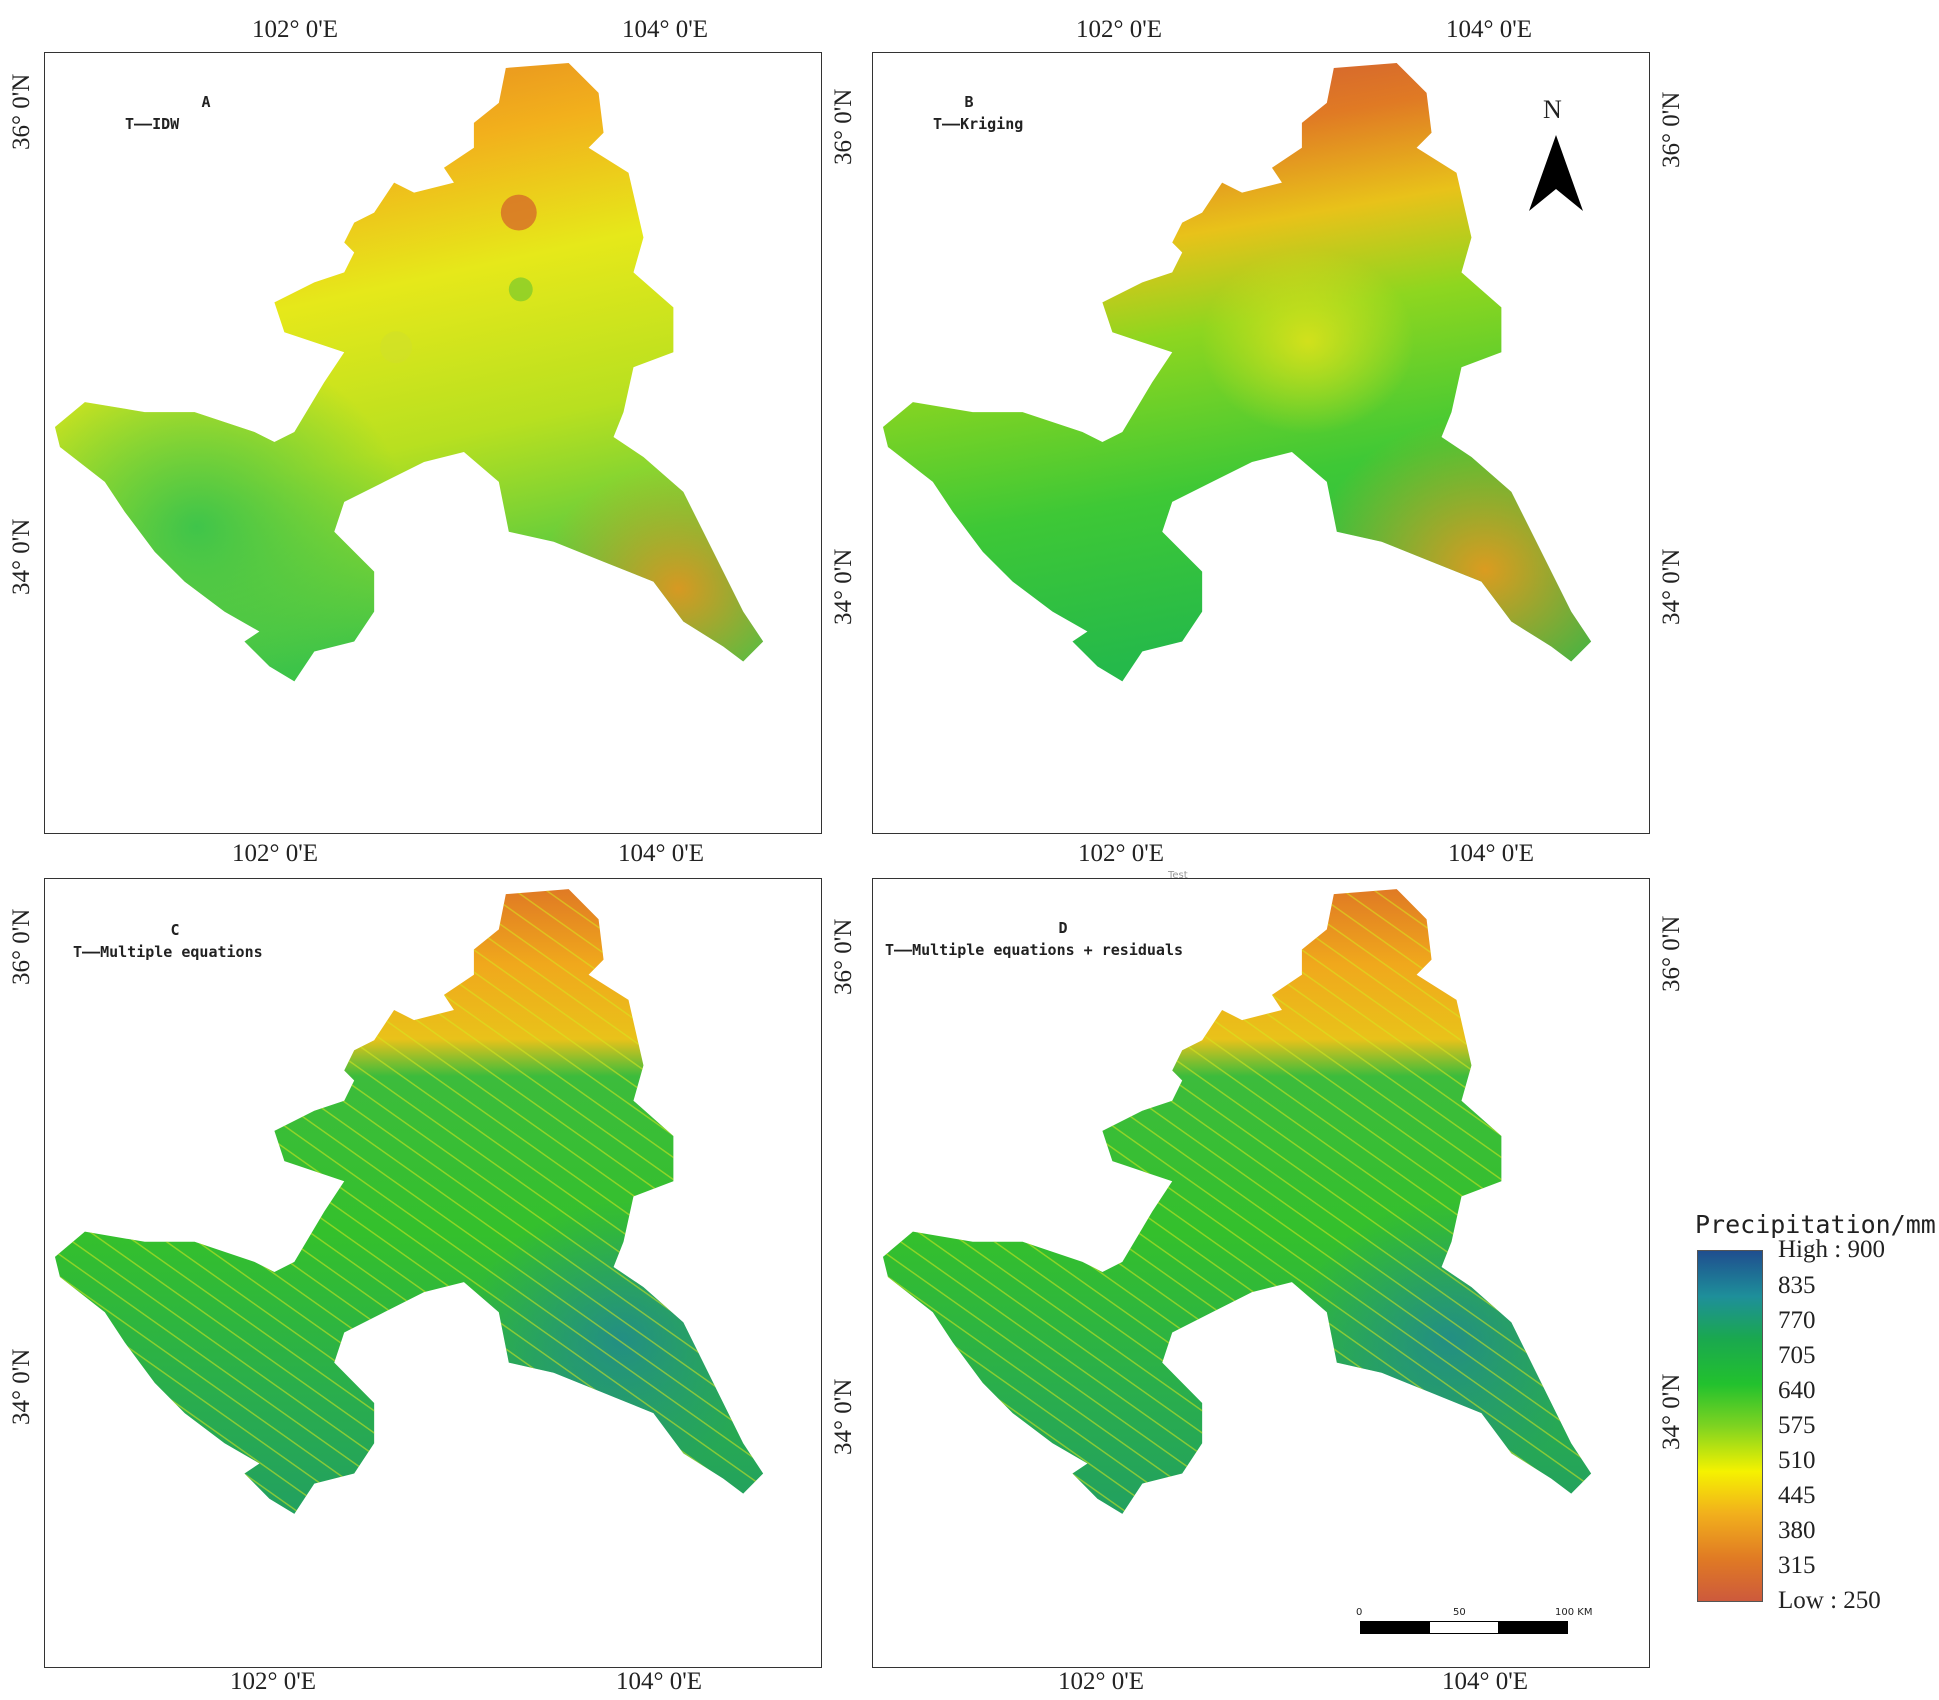  Describe the element at coordinates (1489, 29) in the screenshot. I see `lon-tick-b-top-104: 104° 0'E` at that location.